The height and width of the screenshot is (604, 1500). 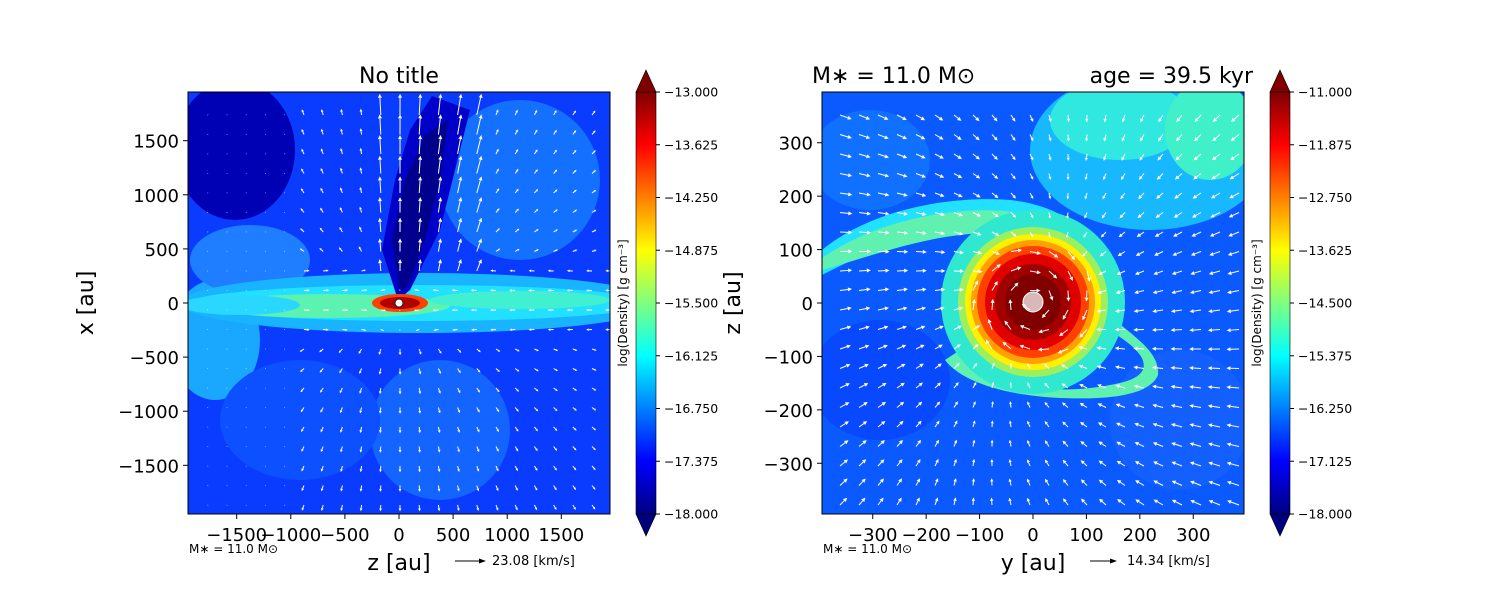 I want to click on left-ytick-label: 0, so click(x=173, y=304).